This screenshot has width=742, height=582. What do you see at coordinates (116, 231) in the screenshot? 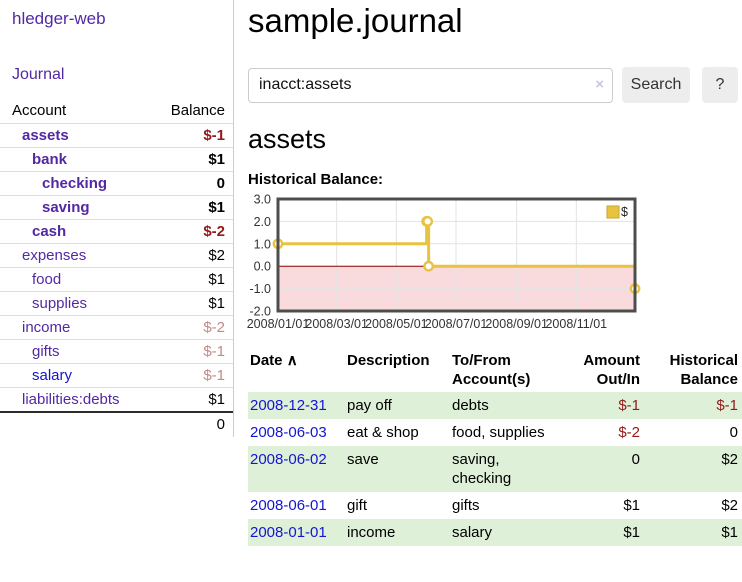
I see `account-row: cash $-2` at bounding box center [116, 231].